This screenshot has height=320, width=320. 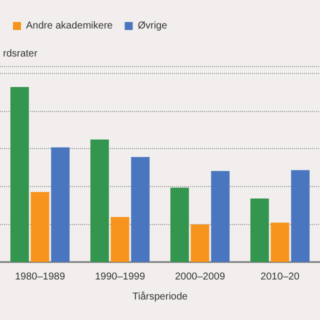 What do you see at coordinates (160, 296) in the screenshot?
I see `x-axis-title: Tiårsperiode` at bounding box center [160, 296].